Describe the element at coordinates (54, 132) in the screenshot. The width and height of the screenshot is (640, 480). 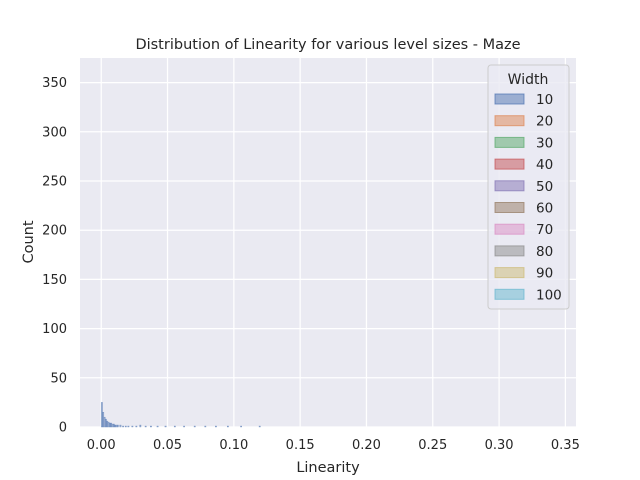
I see `y-tick-label: 300` at that location.